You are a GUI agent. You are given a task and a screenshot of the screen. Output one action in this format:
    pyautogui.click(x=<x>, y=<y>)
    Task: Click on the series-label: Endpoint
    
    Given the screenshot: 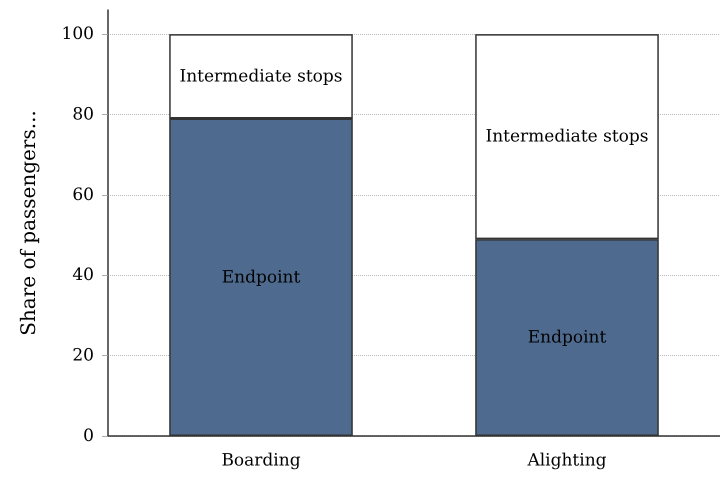 What is the action you would take?
    pyautogui.click(x=261, y=277)
    